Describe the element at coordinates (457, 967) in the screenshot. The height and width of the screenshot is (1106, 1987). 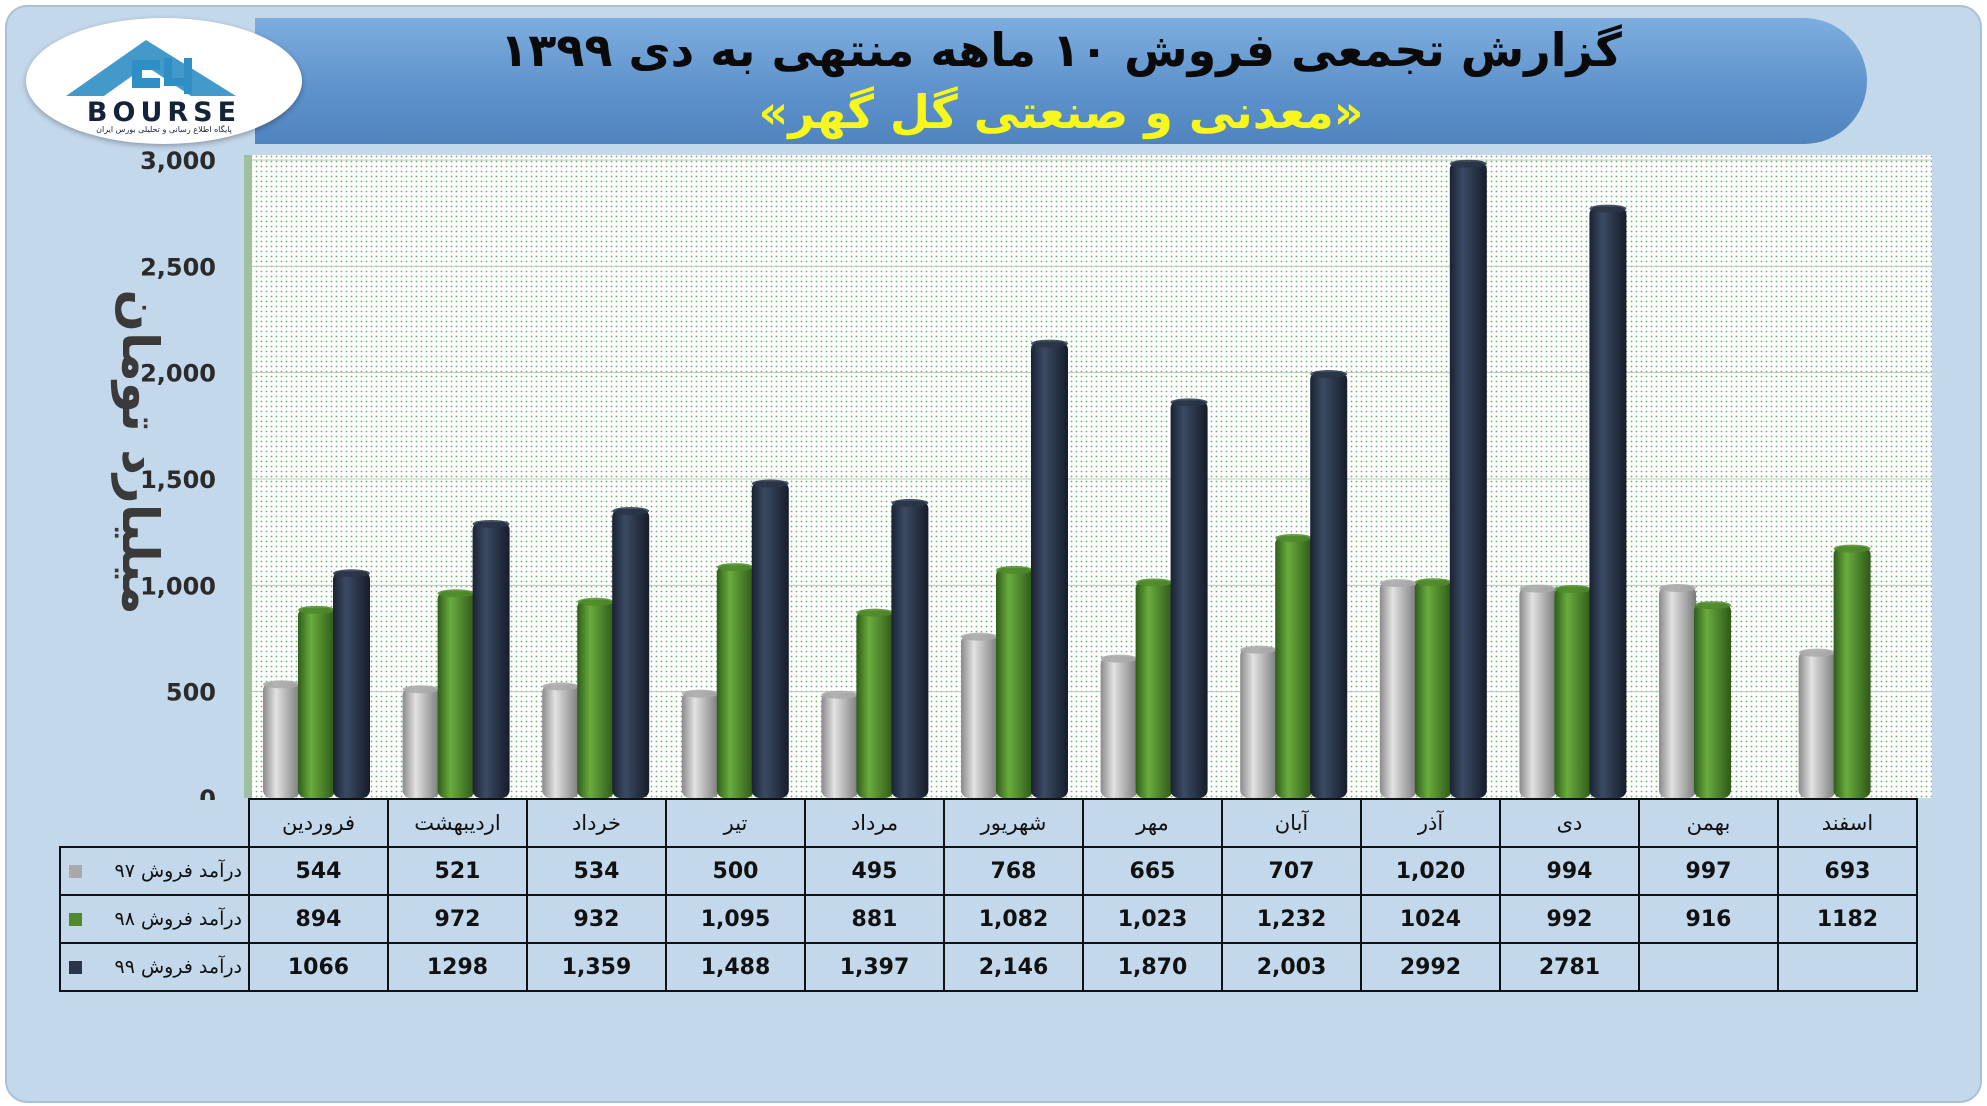
I see `data-label: 1298` at that location.